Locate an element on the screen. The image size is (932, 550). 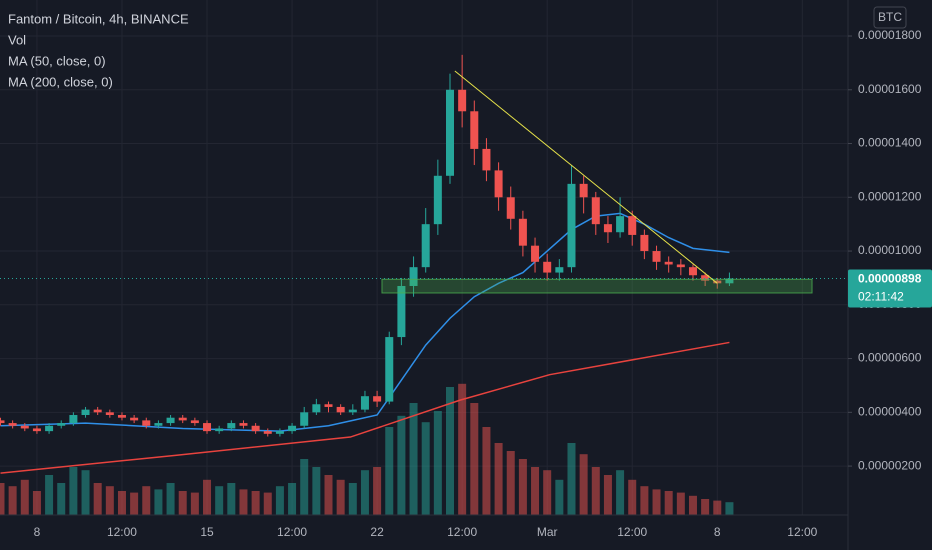
currency-box is located at coordinates (890, 17).